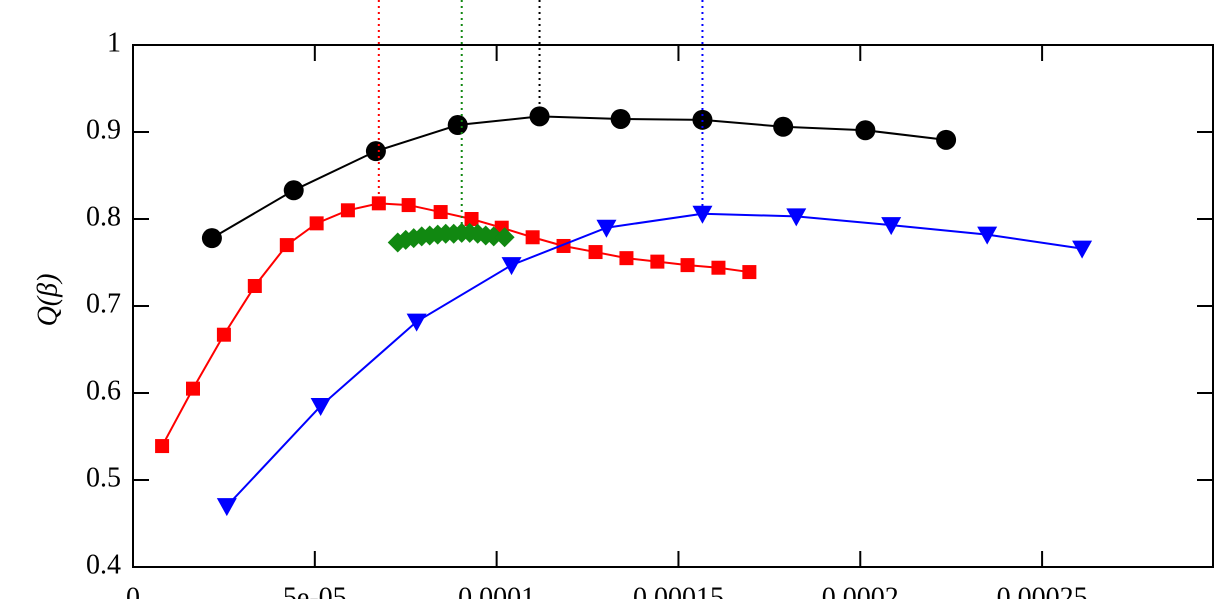 This screenshot has height=599, width=1214. What do you see at coordinates (47, 300) in the screenshot?
I see `y-axis-label: Q(β)` at bounding box center [47, 300].